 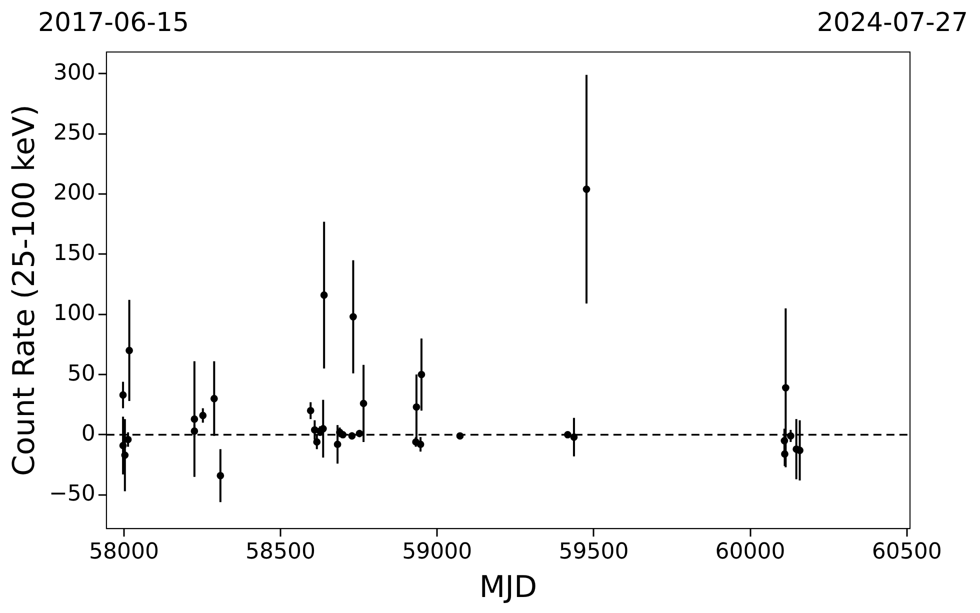 What do you see at coordinates (72, 494) in the screenshot?
I see `y-tick-label: −50` at bounding box center [72, 494].